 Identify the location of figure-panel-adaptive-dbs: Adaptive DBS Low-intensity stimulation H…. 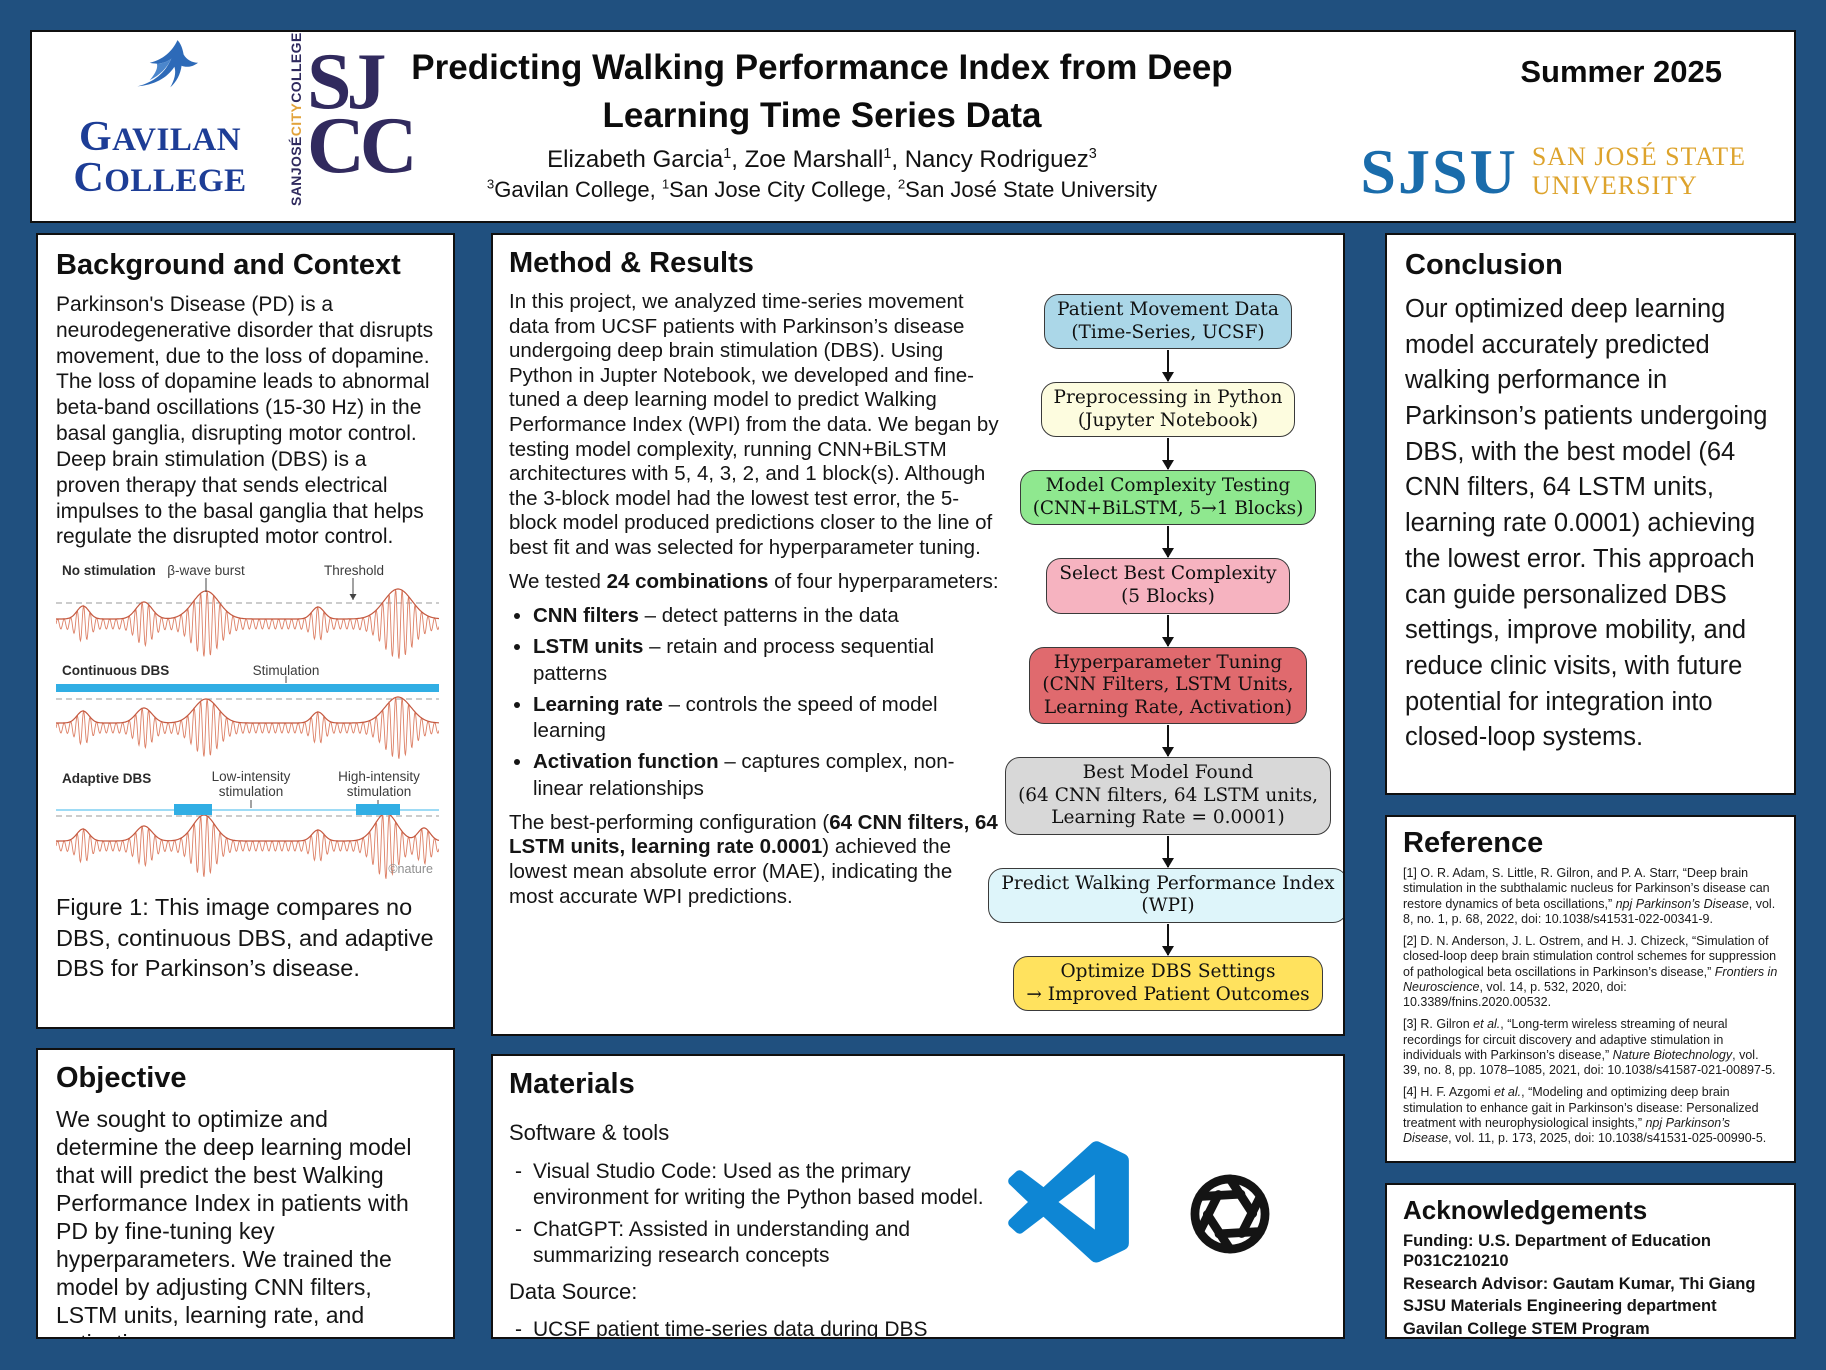
(247, 825).